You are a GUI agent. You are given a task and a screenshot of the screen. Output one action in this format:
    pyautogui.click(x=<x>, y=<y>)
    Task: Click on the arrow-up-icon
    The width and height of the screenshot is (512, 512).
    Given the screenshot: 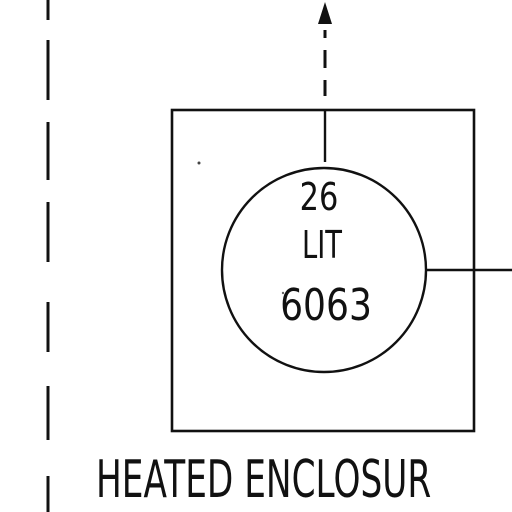 What is the action you would take?
    pyautogui.click(x=325, y=13)
    